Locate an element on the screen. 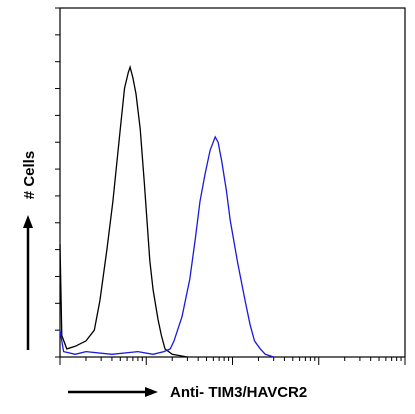 The height and width of the screenshot is (414, 415). x-arrow-head is located at coordinates (151, 392).